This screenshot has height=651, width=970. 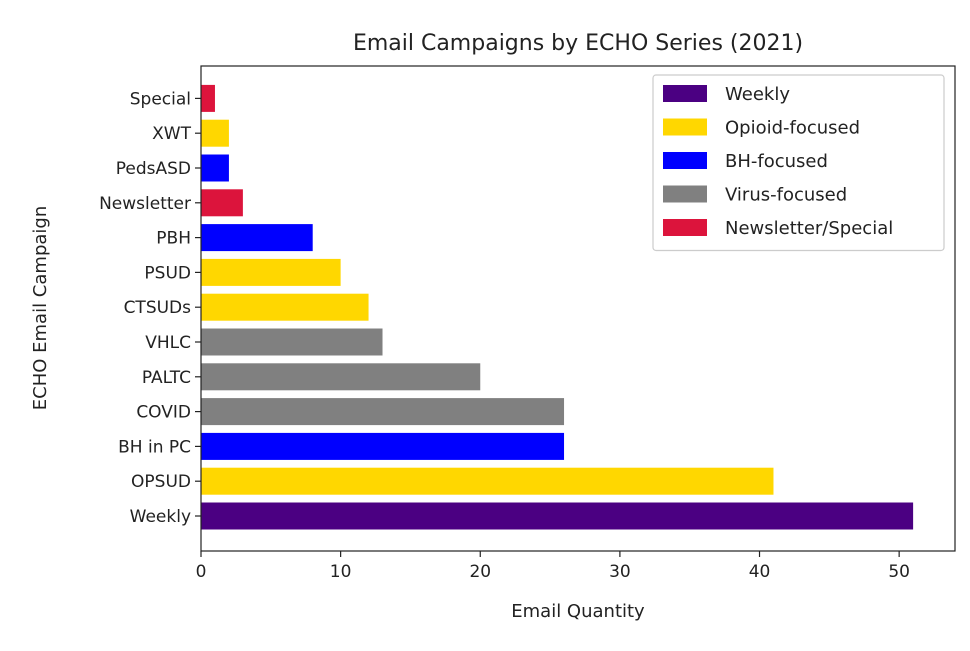 I want to click on y-tick-label: COVID, so click(x=163, y=413).